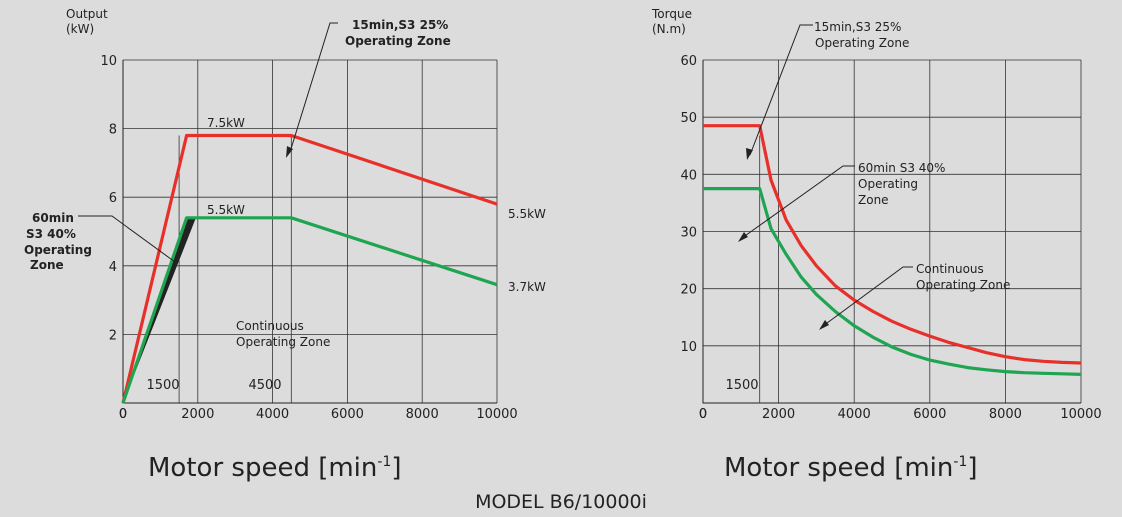 Image resolution: width=1122 pixels, height=517 pixels. What do you see at coordinates (862, 43) in the screenshot?
I see `torque-s3-25-label-line2: Operating Zone` at bounding box center [862, 43].